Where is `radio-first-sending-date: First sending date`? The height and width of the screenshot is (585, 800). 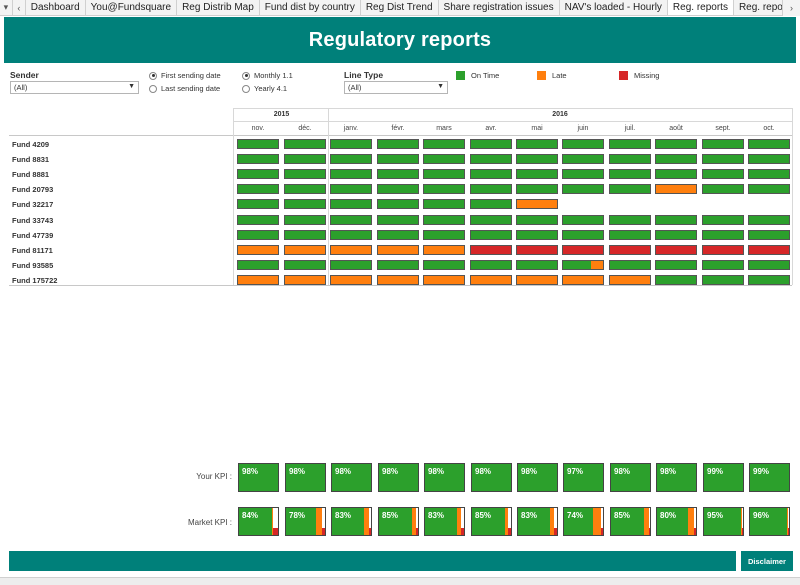
radio-first-sending-date: First sending date is located at coordinates (185, 75).